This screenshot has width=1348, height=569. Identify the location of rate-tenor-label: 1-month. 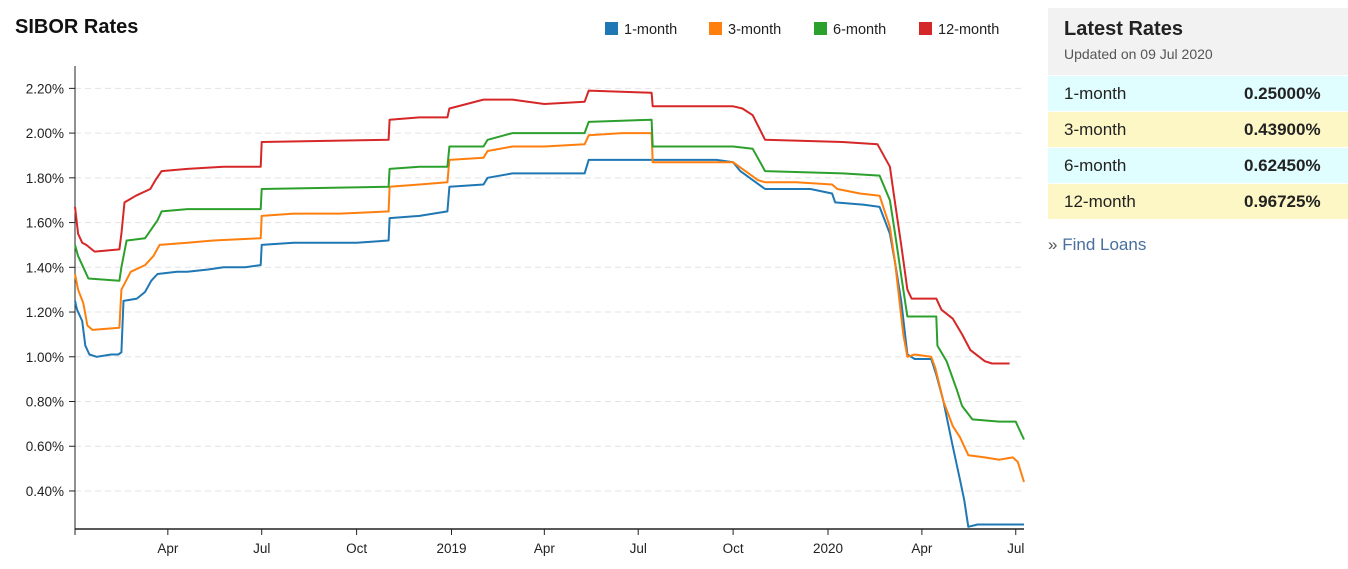
(1095, 93).